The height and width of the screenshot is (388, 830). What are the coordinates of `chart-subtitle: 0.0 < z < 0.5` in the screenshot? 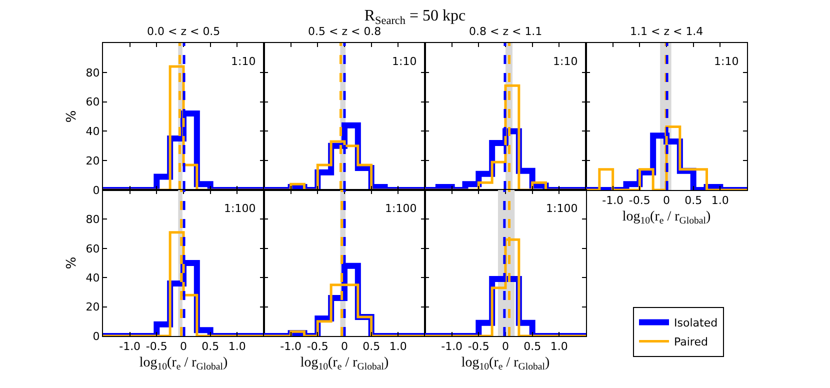 It's located at (183, 31).